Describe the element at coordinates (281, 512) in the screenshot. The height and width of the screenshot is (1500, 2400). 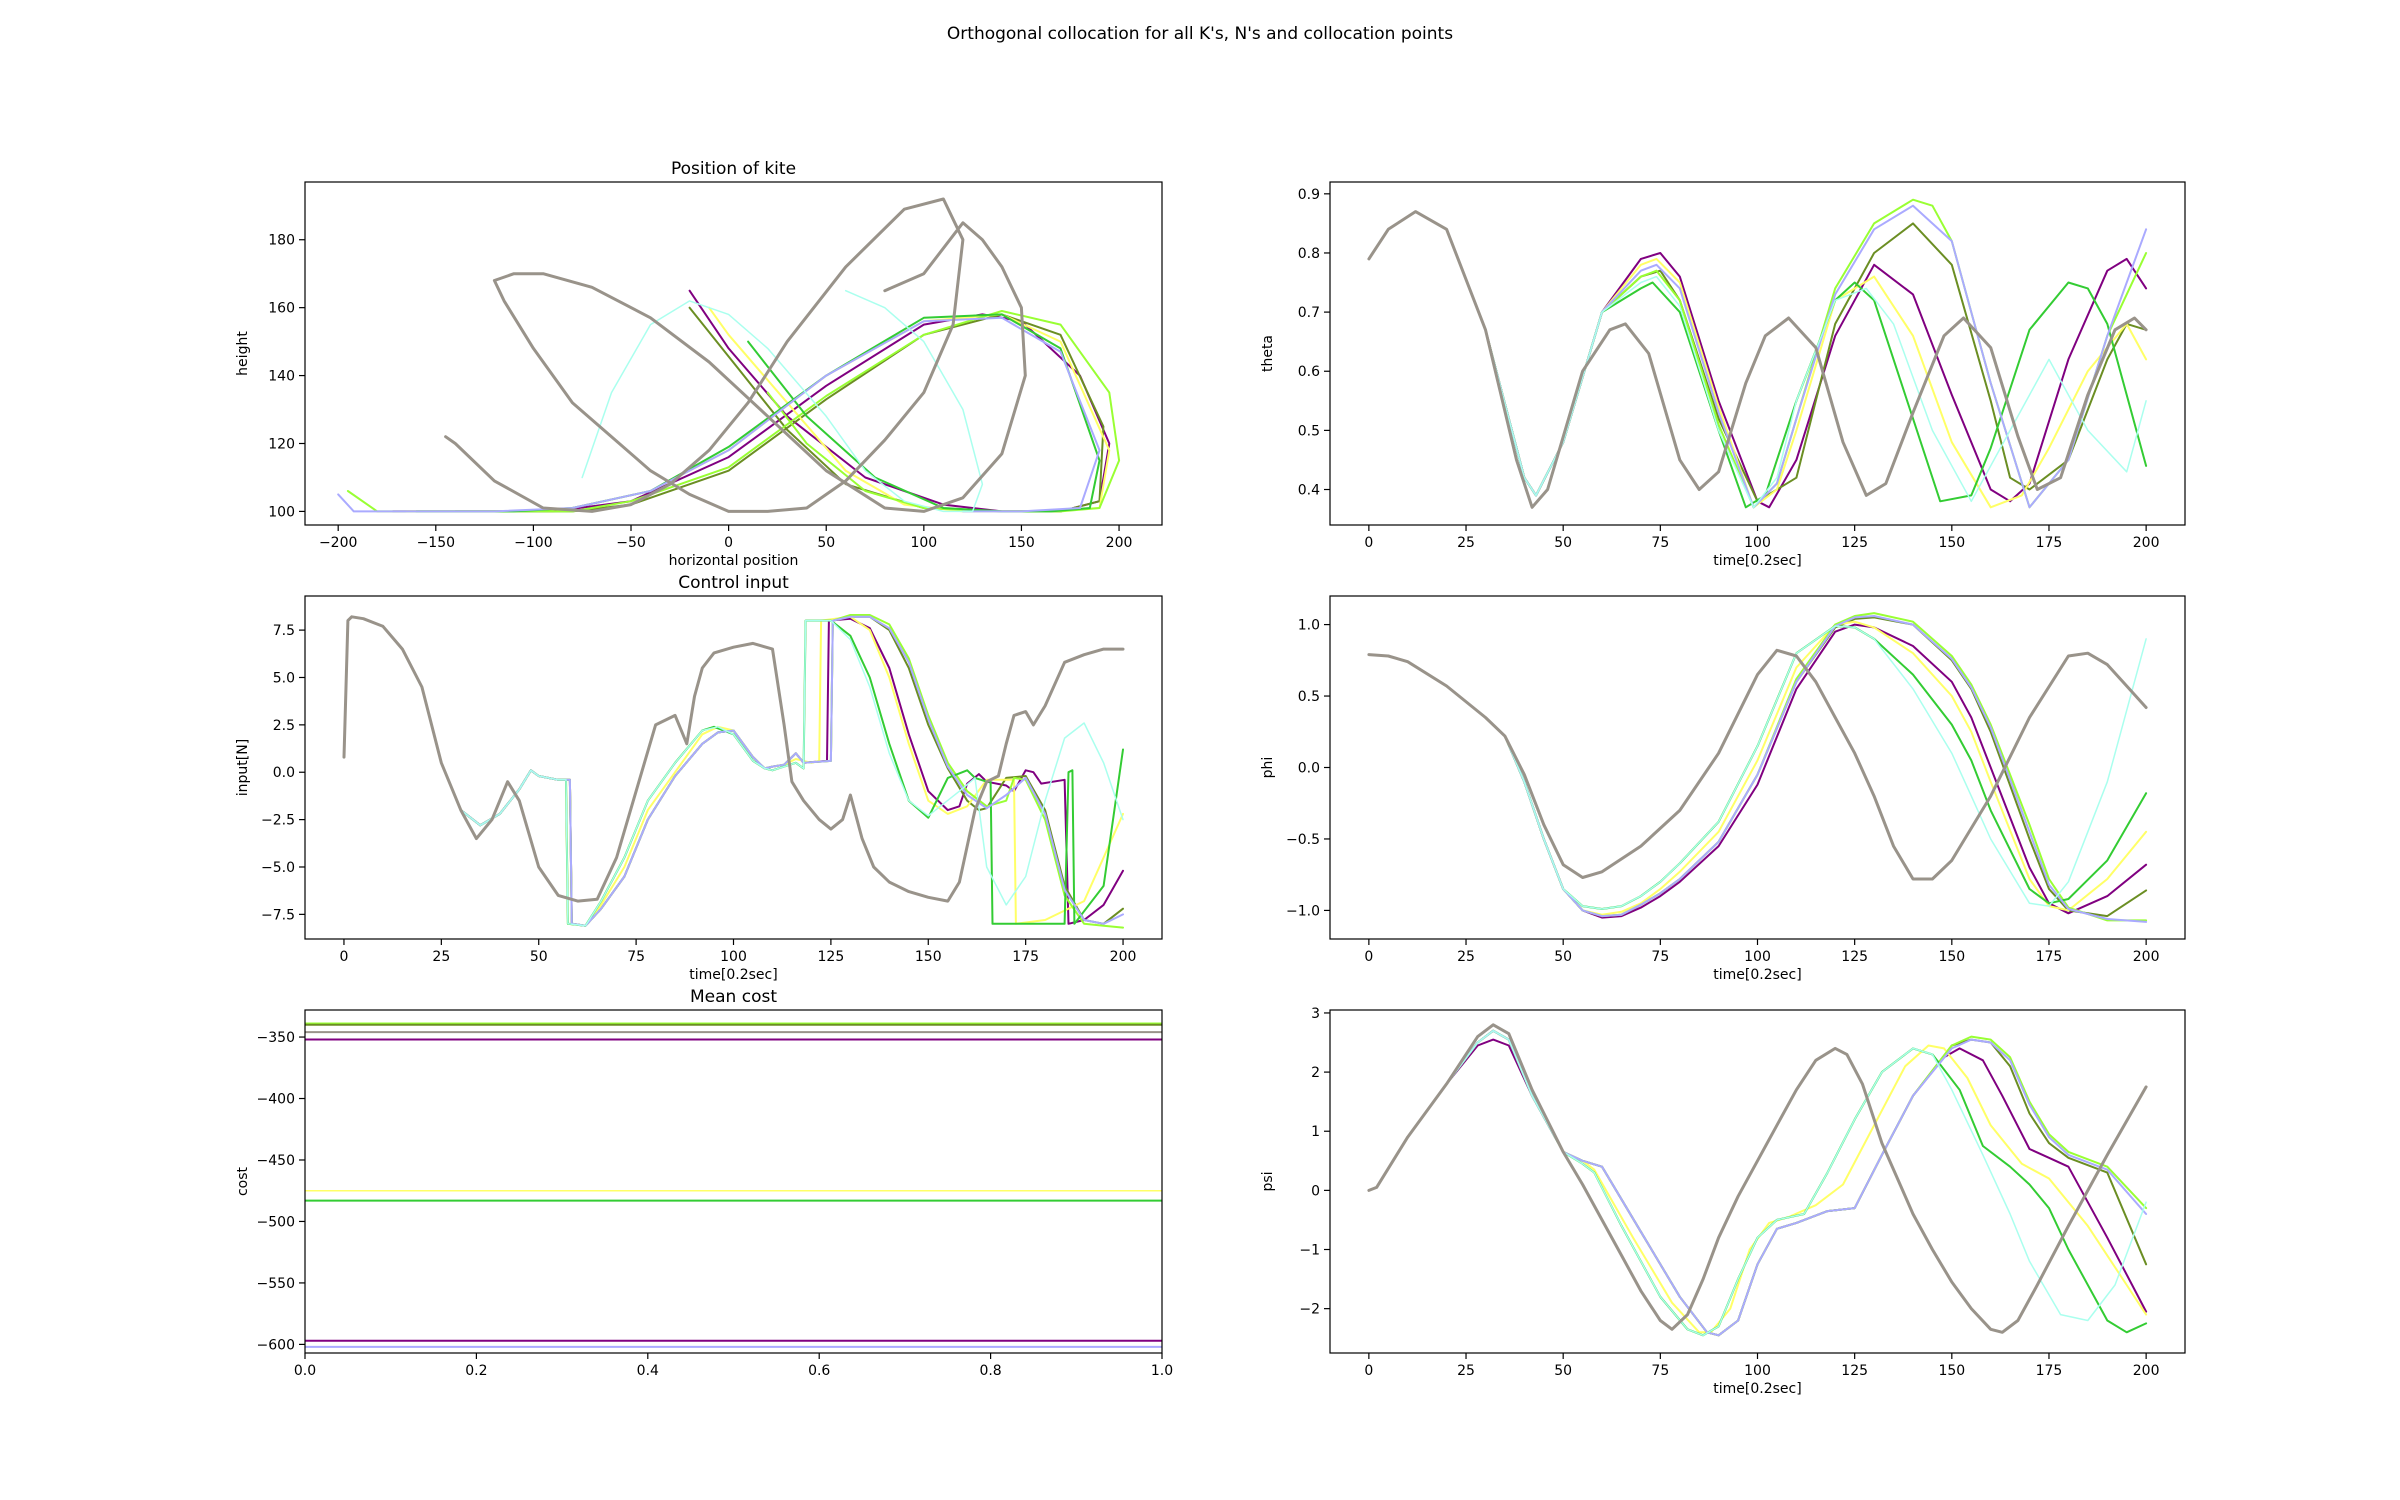
I see `y-tick-label: 100` at that location.